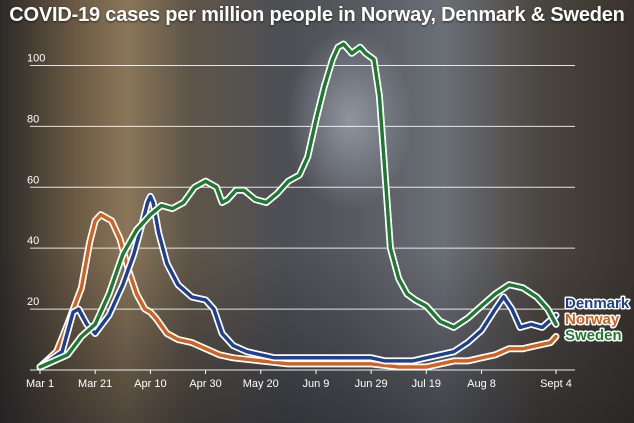  I want to click on y-tick-label: 80, so click(33, 119).